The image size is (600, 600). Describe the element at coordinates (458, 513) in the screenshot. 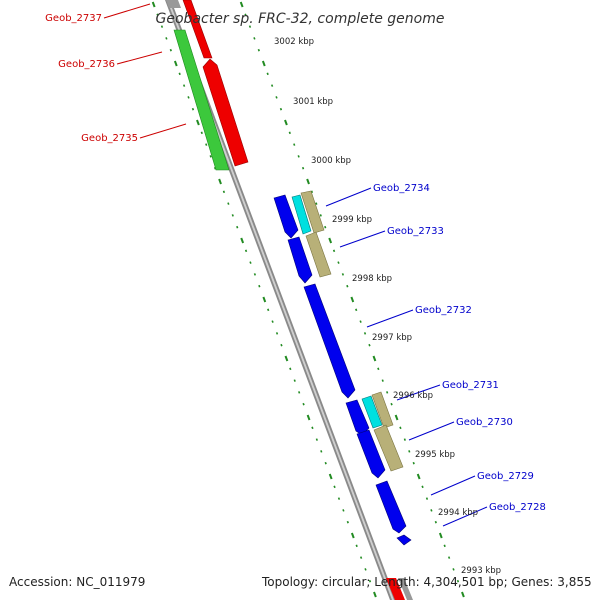

I see `kbp-label: 2994 kbp` at that location.